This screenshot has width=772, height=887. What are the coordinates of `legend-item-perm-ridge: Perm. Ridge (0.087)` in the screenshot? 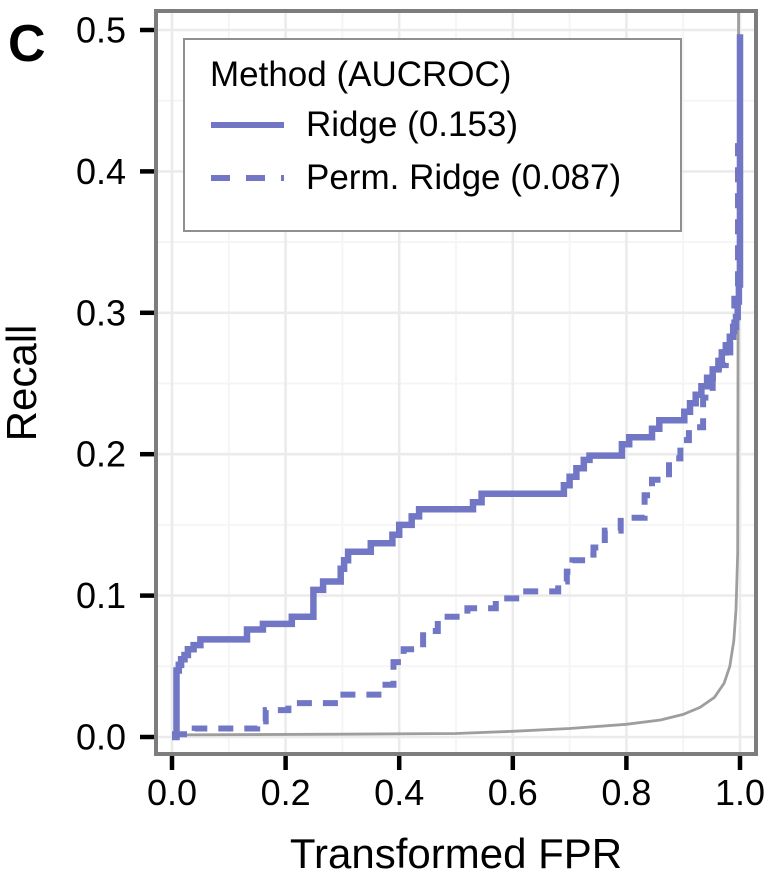 It's located at (440, 177).